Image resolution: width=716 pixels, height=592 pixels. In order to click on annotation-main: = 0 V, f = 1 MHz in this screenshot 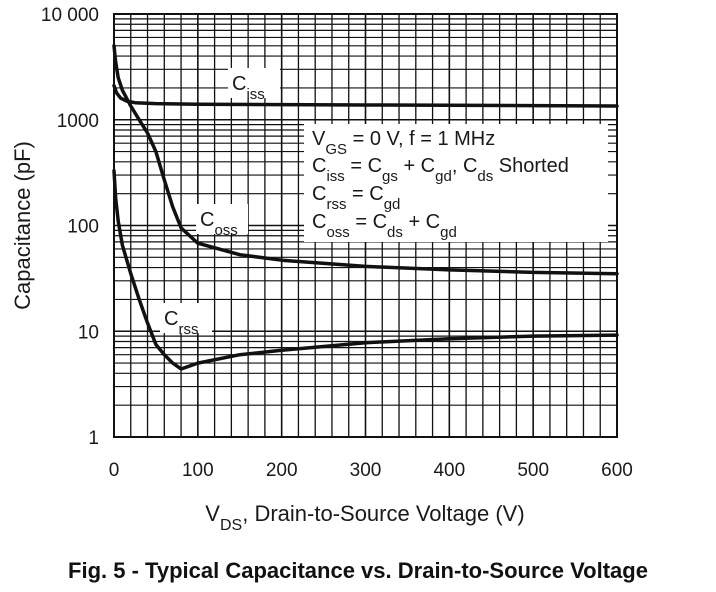, I will do `click(421, 139)`.